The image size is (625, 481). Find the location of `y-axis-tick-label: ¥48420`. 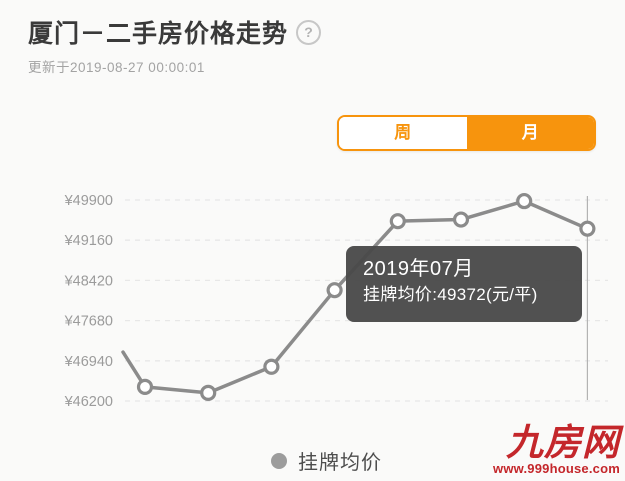

y-axis-tick-label: ¥48420 is located at coordinates (88, 281).